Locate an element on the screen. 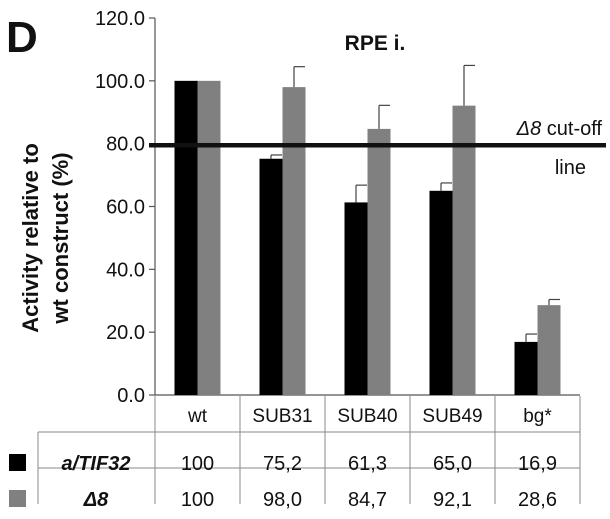  y-tick-label: 80.0 is located at coordinates (125, 145).